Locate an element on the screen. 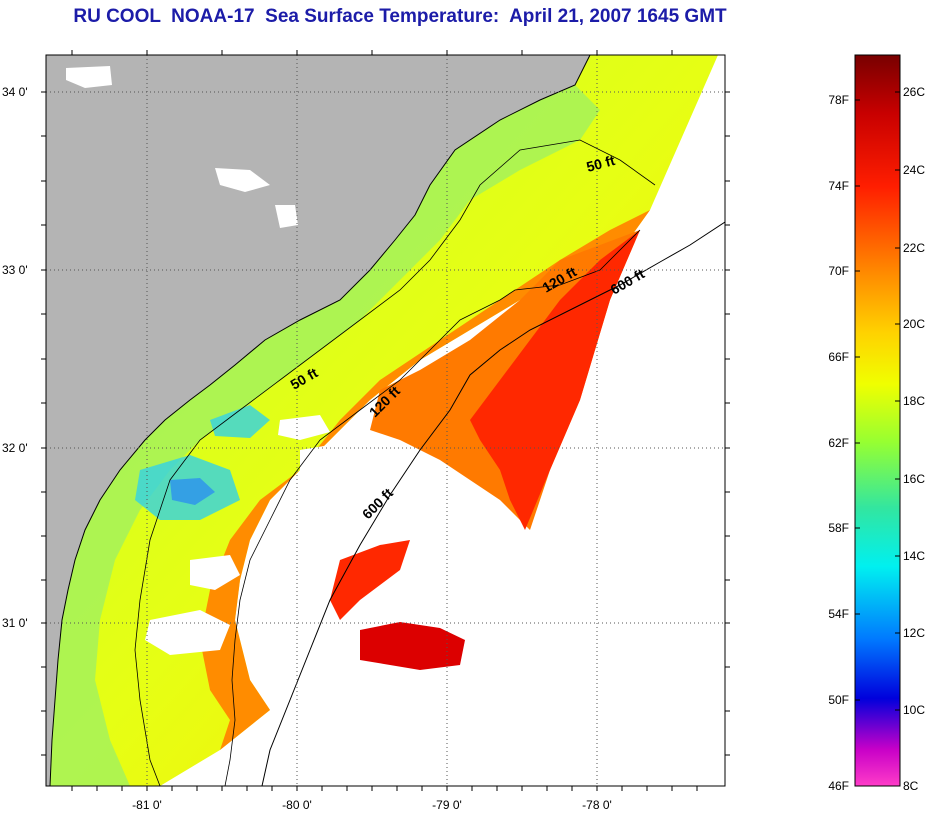 This screenshot has width=928, height=817. sst-warm-darkred is located at coordinates (412, 646).